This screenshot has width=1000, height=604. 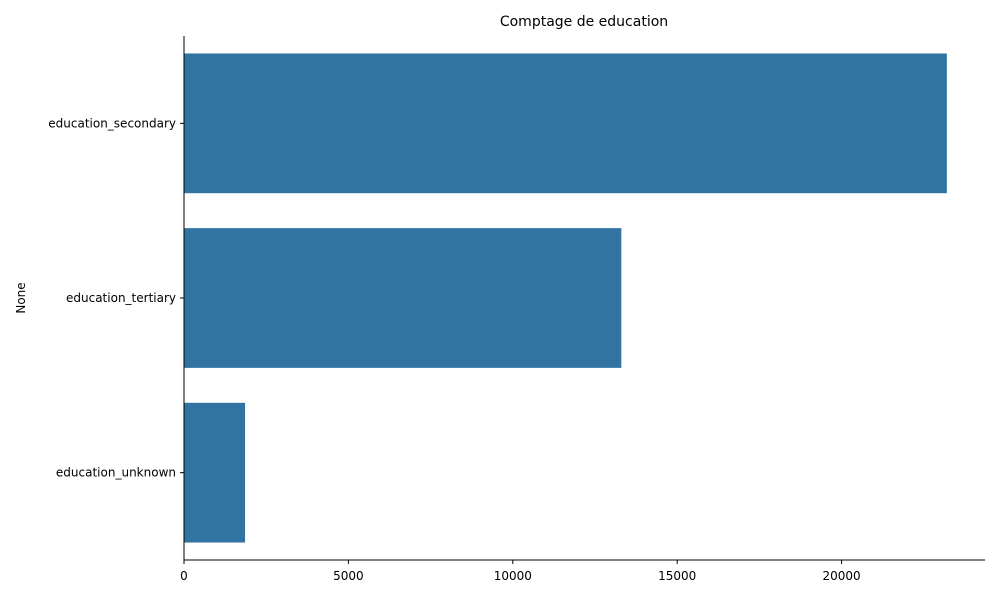 I want to click on y-axis-label: None, so click(x=21, y=297).